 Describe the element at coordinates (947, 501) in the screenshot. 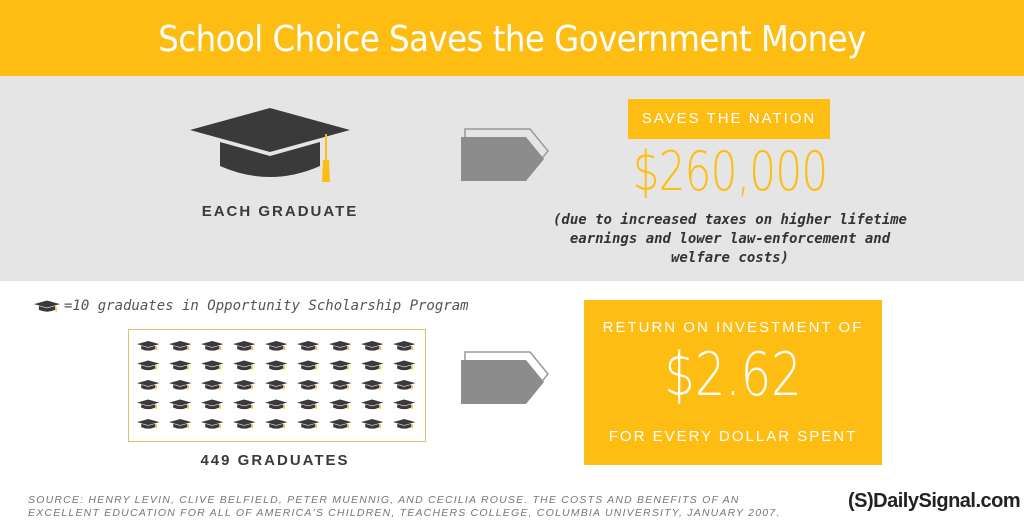

I see `brand-text: DailySignal.com` at that location.